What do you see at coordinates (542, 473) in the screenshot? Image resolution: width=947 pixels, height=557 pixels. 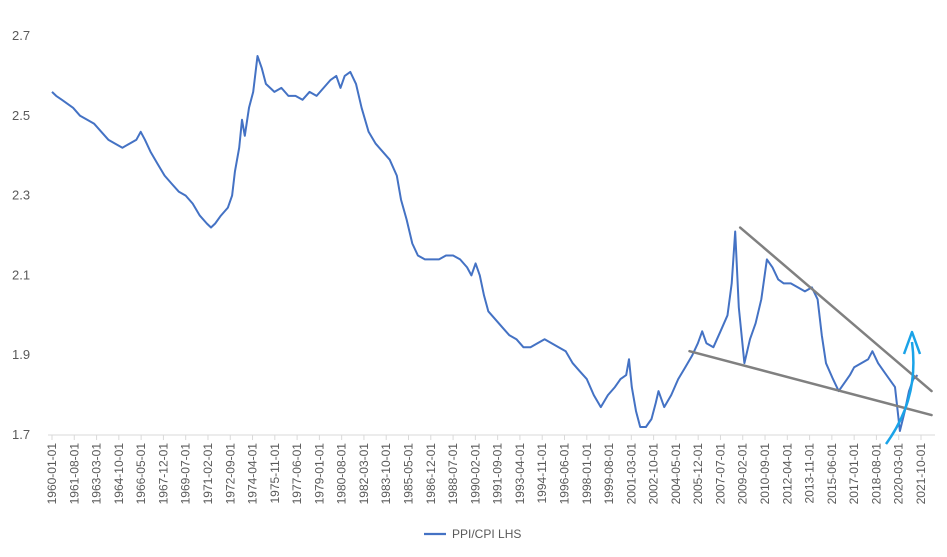 I see `x-tick-label: 1994-11-01` at bounding box center [542, 473].